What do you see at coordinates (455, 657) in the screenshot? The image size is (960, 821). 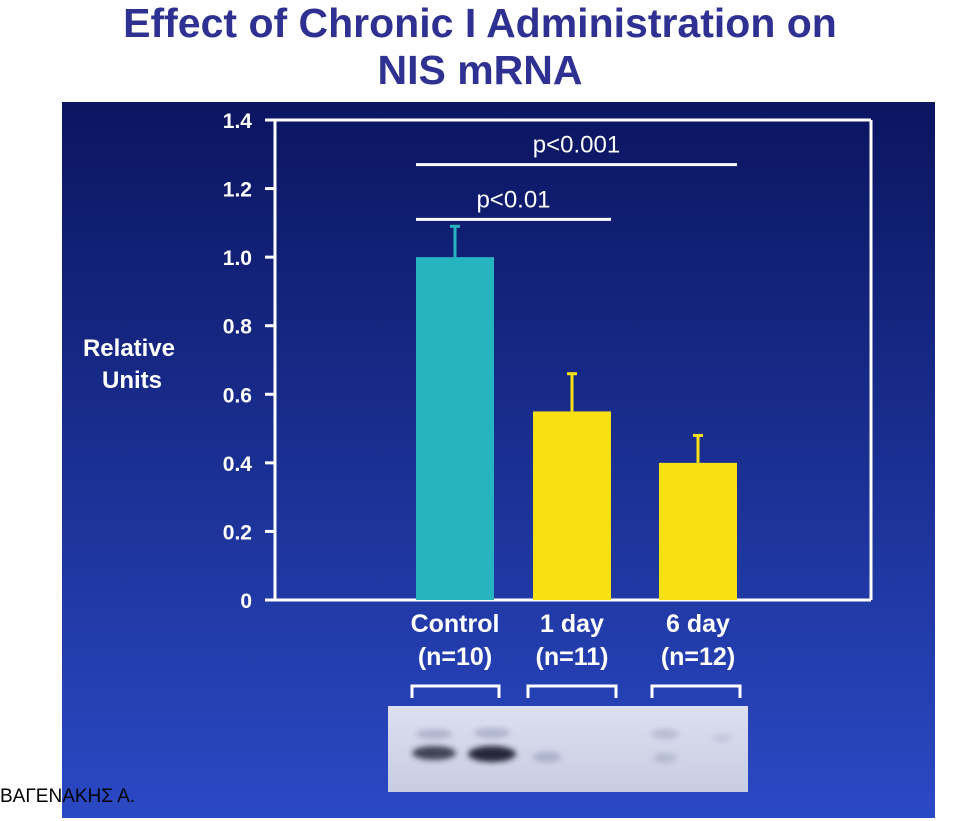 I see `x-tick-sublabel: (n=10)` at bounding box center [455, 657].